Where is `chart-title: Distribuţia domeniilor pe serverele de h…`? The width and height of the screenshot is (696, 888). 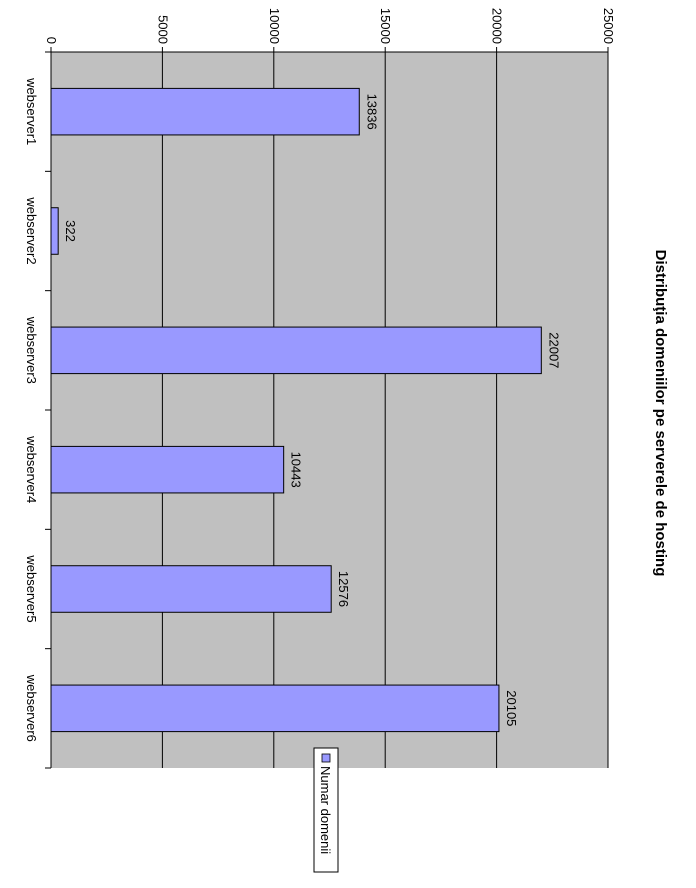 chart-title: Distribuţia domeniilor pe serverele de h… is located at coordinates (660, 413).